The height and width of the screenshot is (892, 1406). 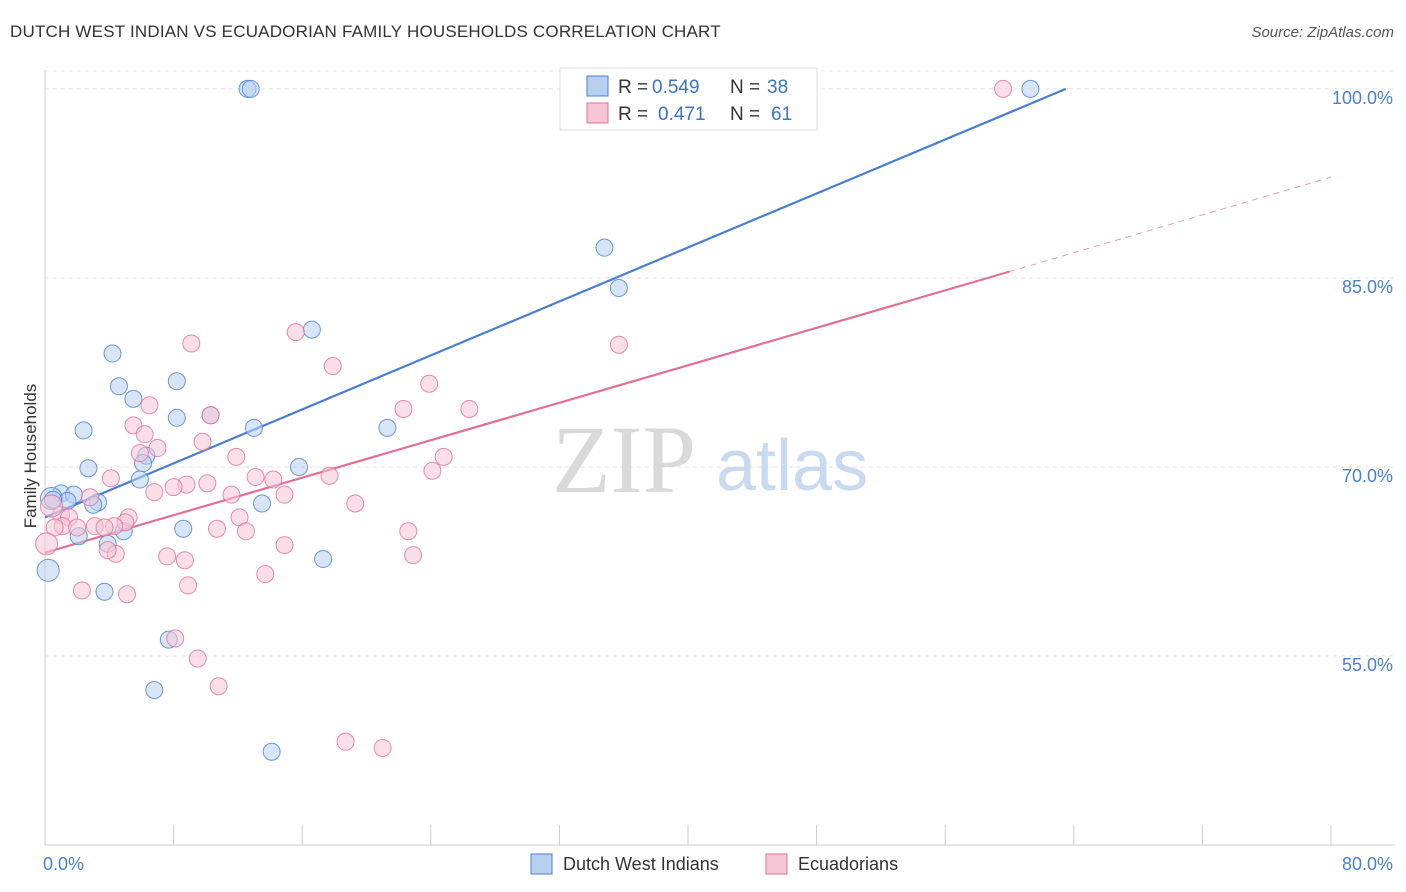 I want to click on x-tick-labels: 0.0% 80.0%, so click(x=718, y=864).